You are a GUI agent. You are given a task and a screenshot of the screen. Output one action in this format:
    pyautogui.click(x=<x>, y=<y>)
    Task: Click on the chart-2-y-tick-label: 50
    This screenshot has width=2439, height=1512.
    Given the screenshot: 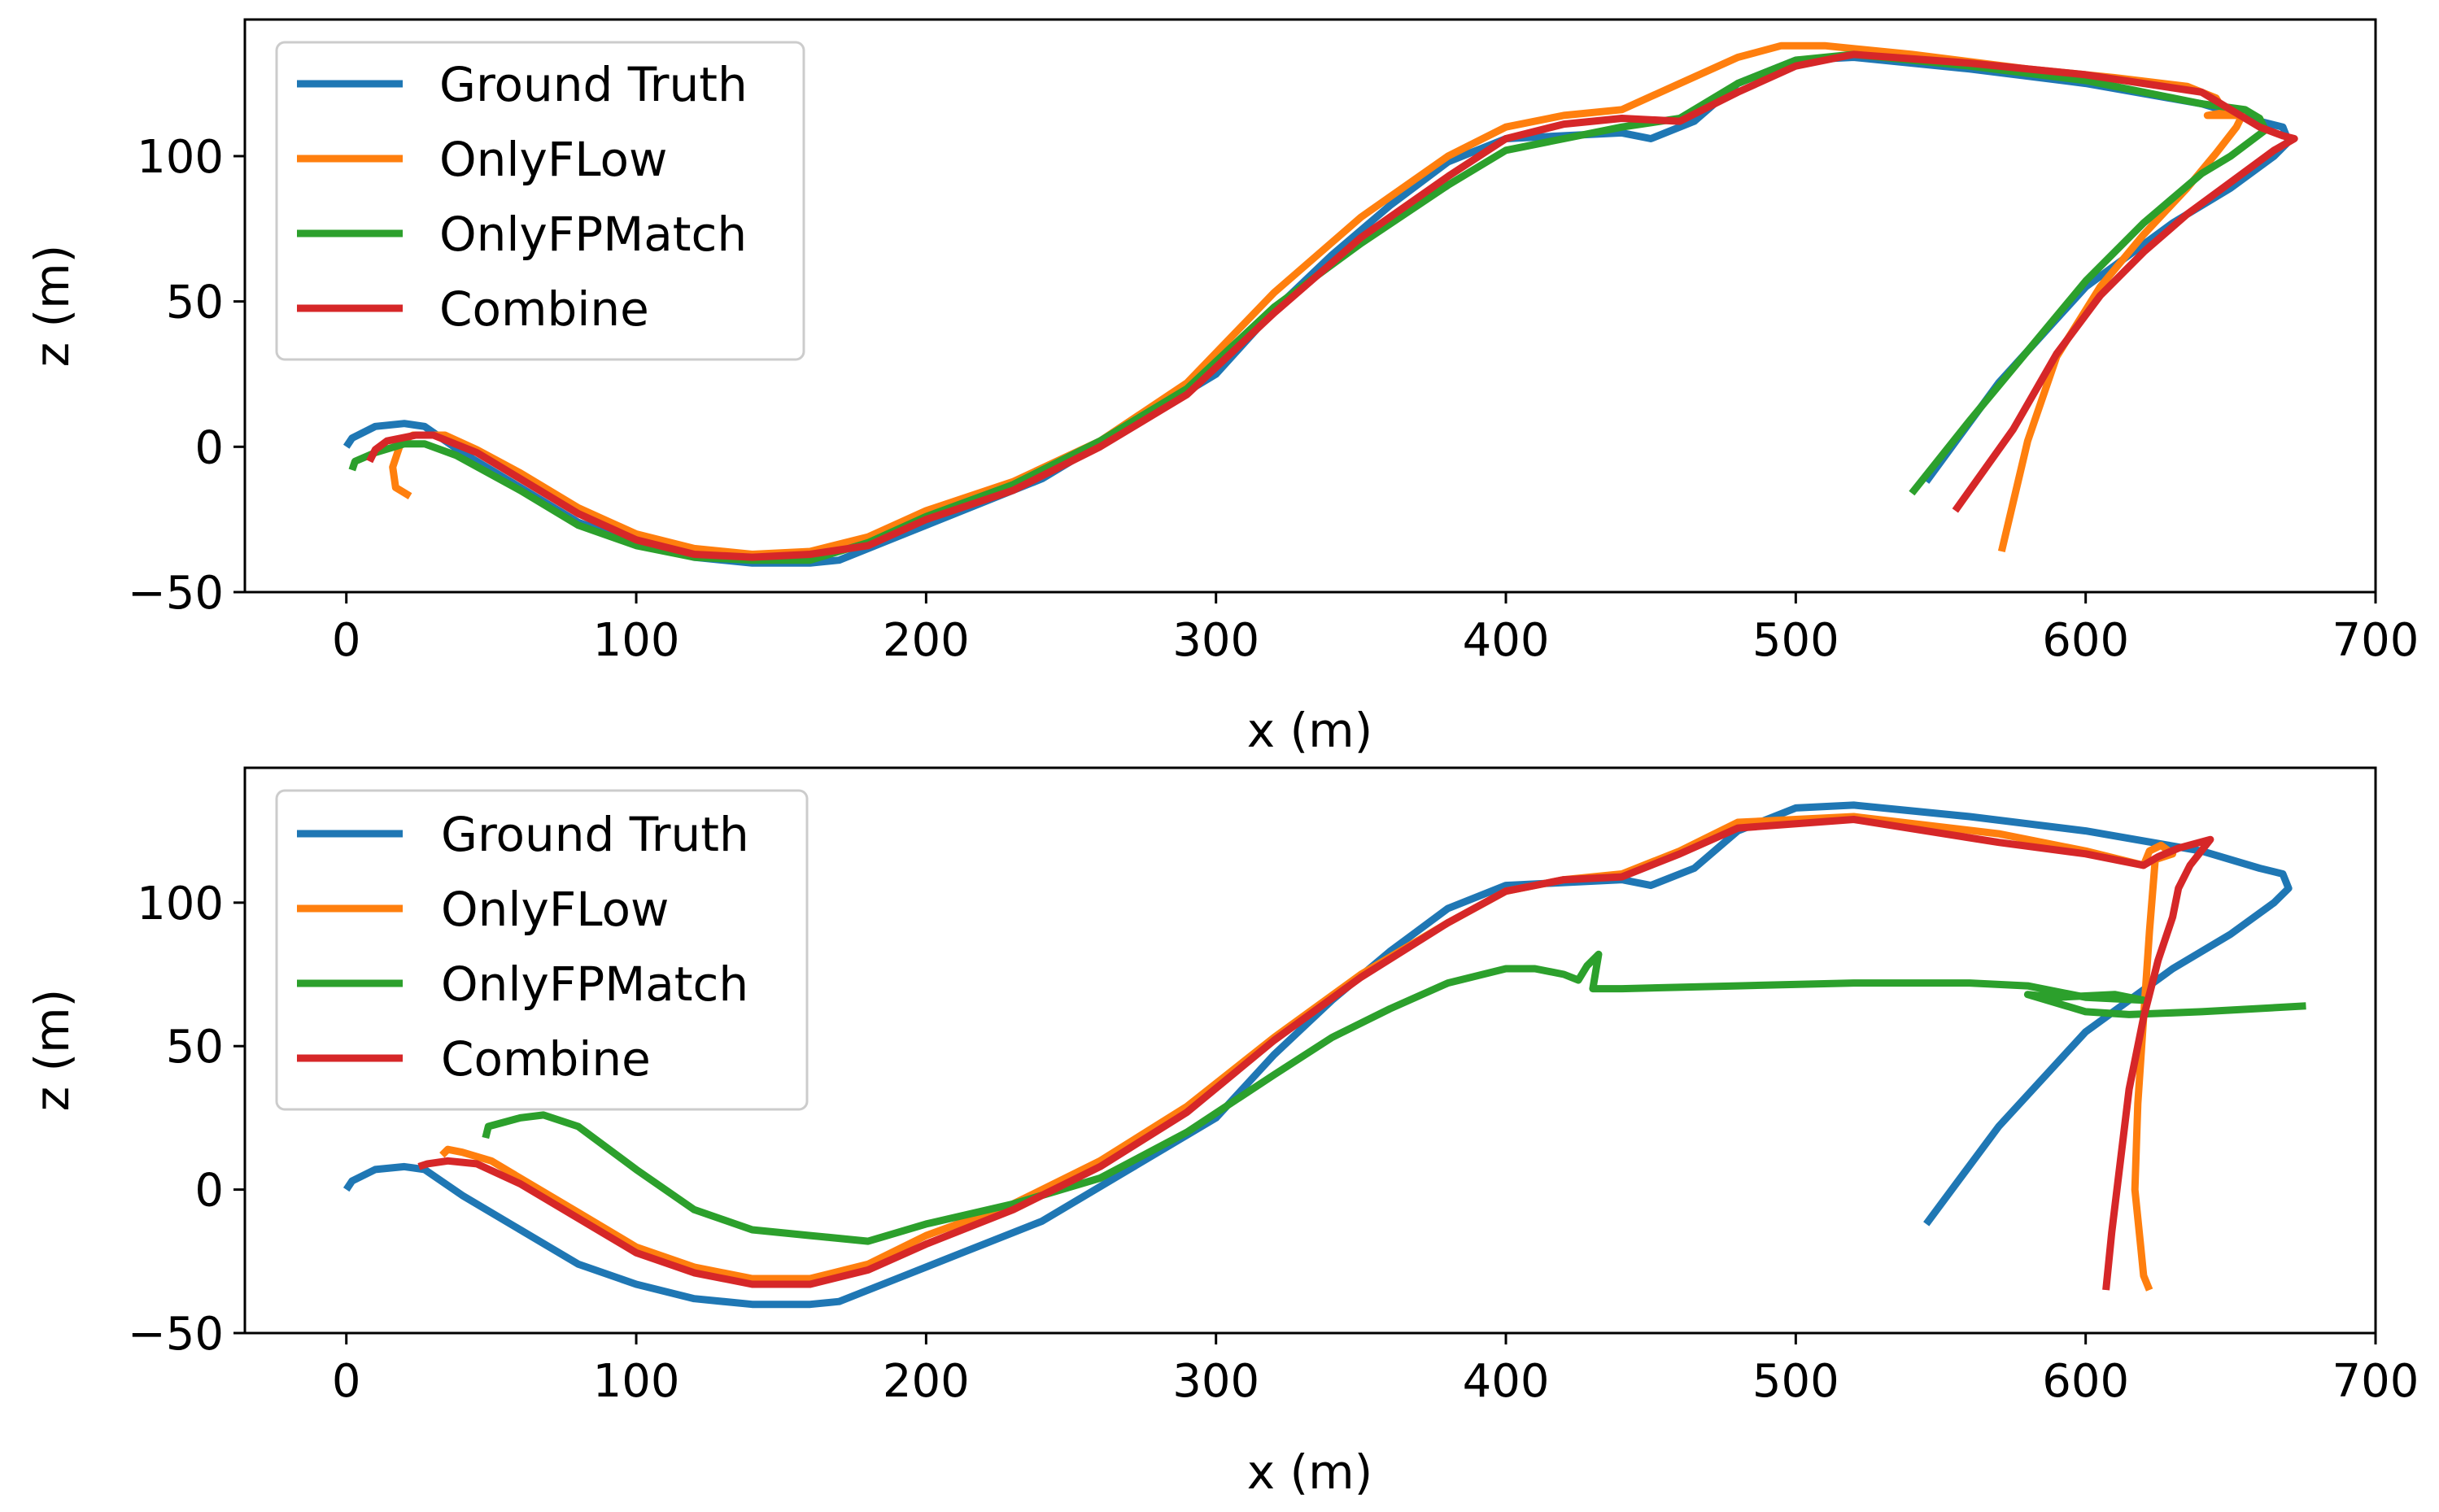 What is the action you would take?
    pyautogui.click(x=195, y=1047)
    